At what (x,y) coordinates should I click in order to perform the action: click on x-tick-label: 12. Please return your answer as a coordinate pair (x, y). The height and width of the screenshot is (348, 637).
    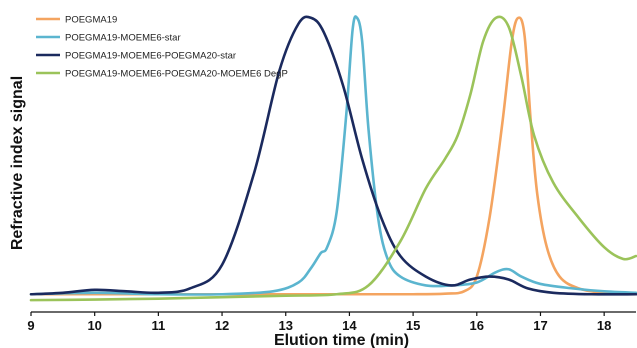
    Looking at the image, I should click on (222, 325).